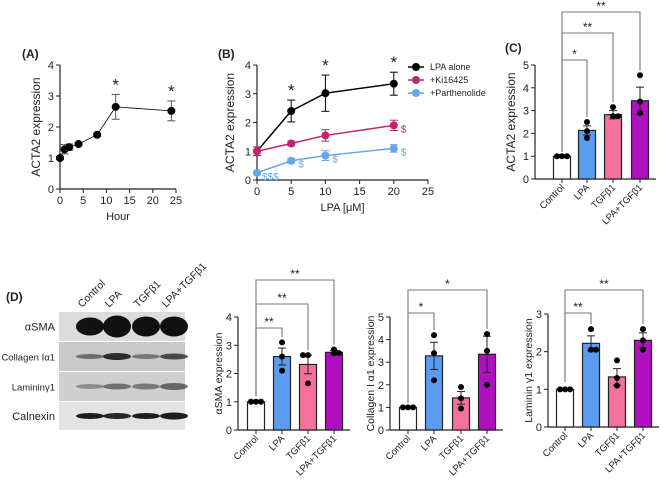  Describe the element at coordinates (114, 299) in the screenshot. I see `lane-label: LPA` at that location.